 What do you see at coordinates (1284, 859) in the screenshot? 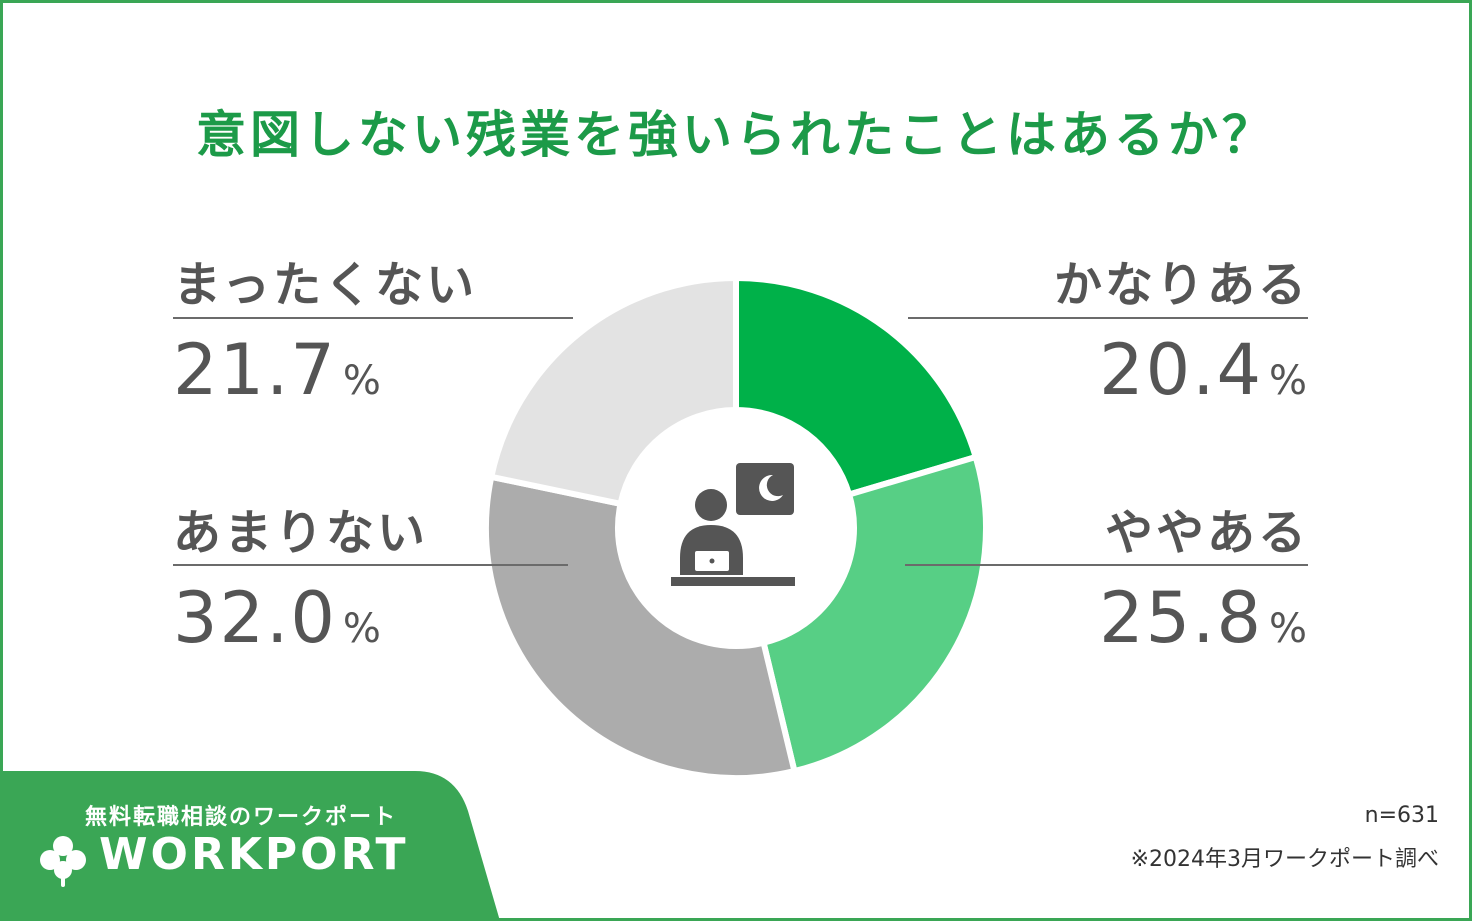
I see `source-note: ※2024年3月ワークポート調べ` at bounding box center [1284, 859].